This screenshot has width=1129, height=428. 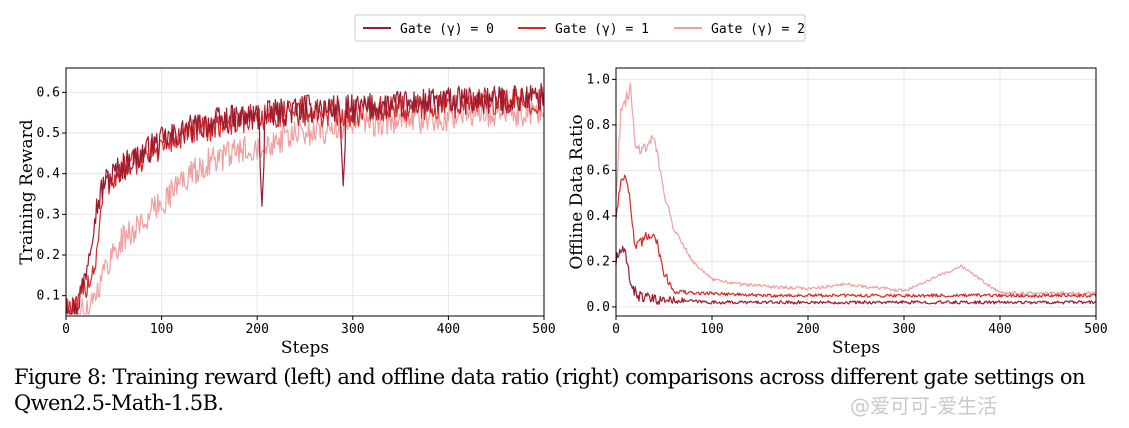 What do you see at coordinates (48, 214) in the screenshot?
I see `y-tick-label: 0.3` at bounding box center [48, 214].